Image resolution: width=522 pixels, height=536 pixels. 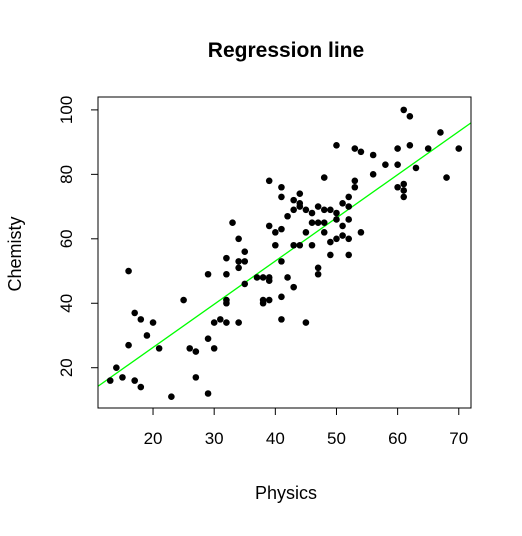 What do you see at coordinates (66, 367) in the screenshot?
I see `y-tick-label-20: 20` at bounding box center [66, 367].